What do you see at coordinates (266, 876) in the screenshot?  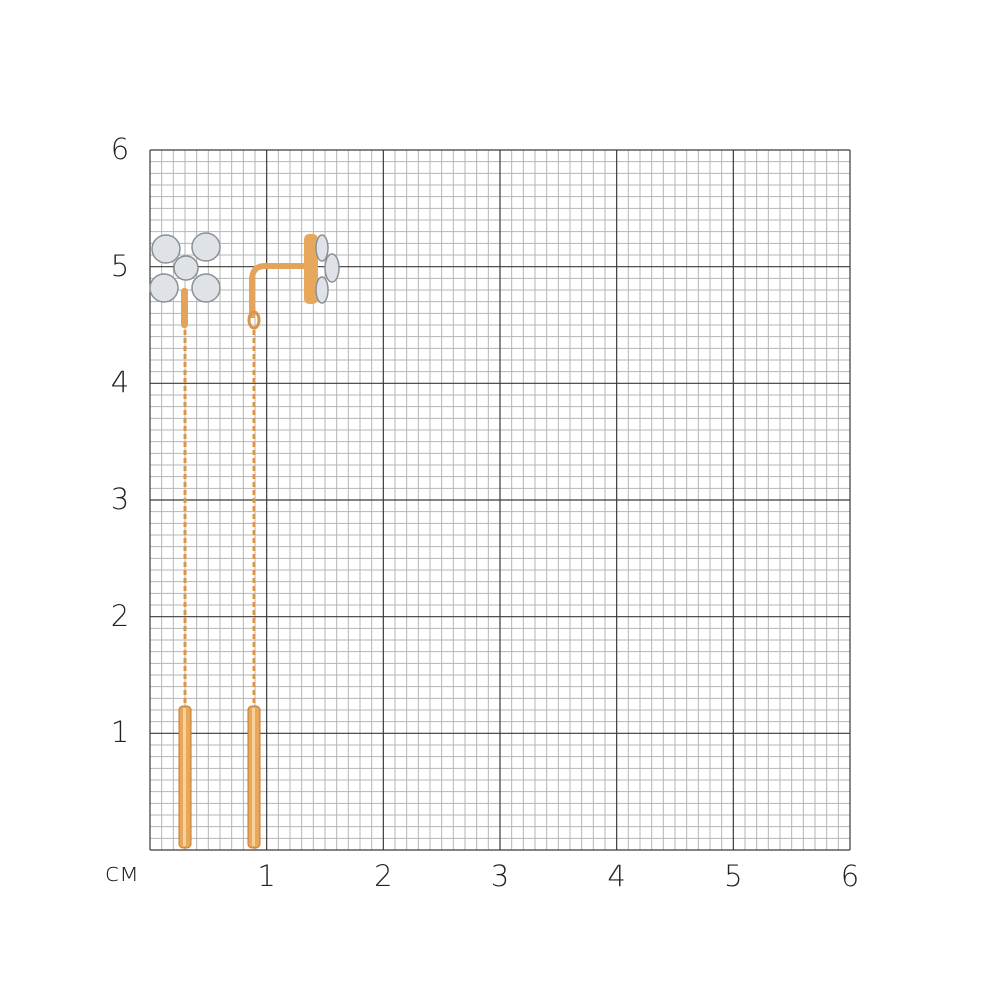 I see `x-tick-label: 1` at bounding box center [266, 876].